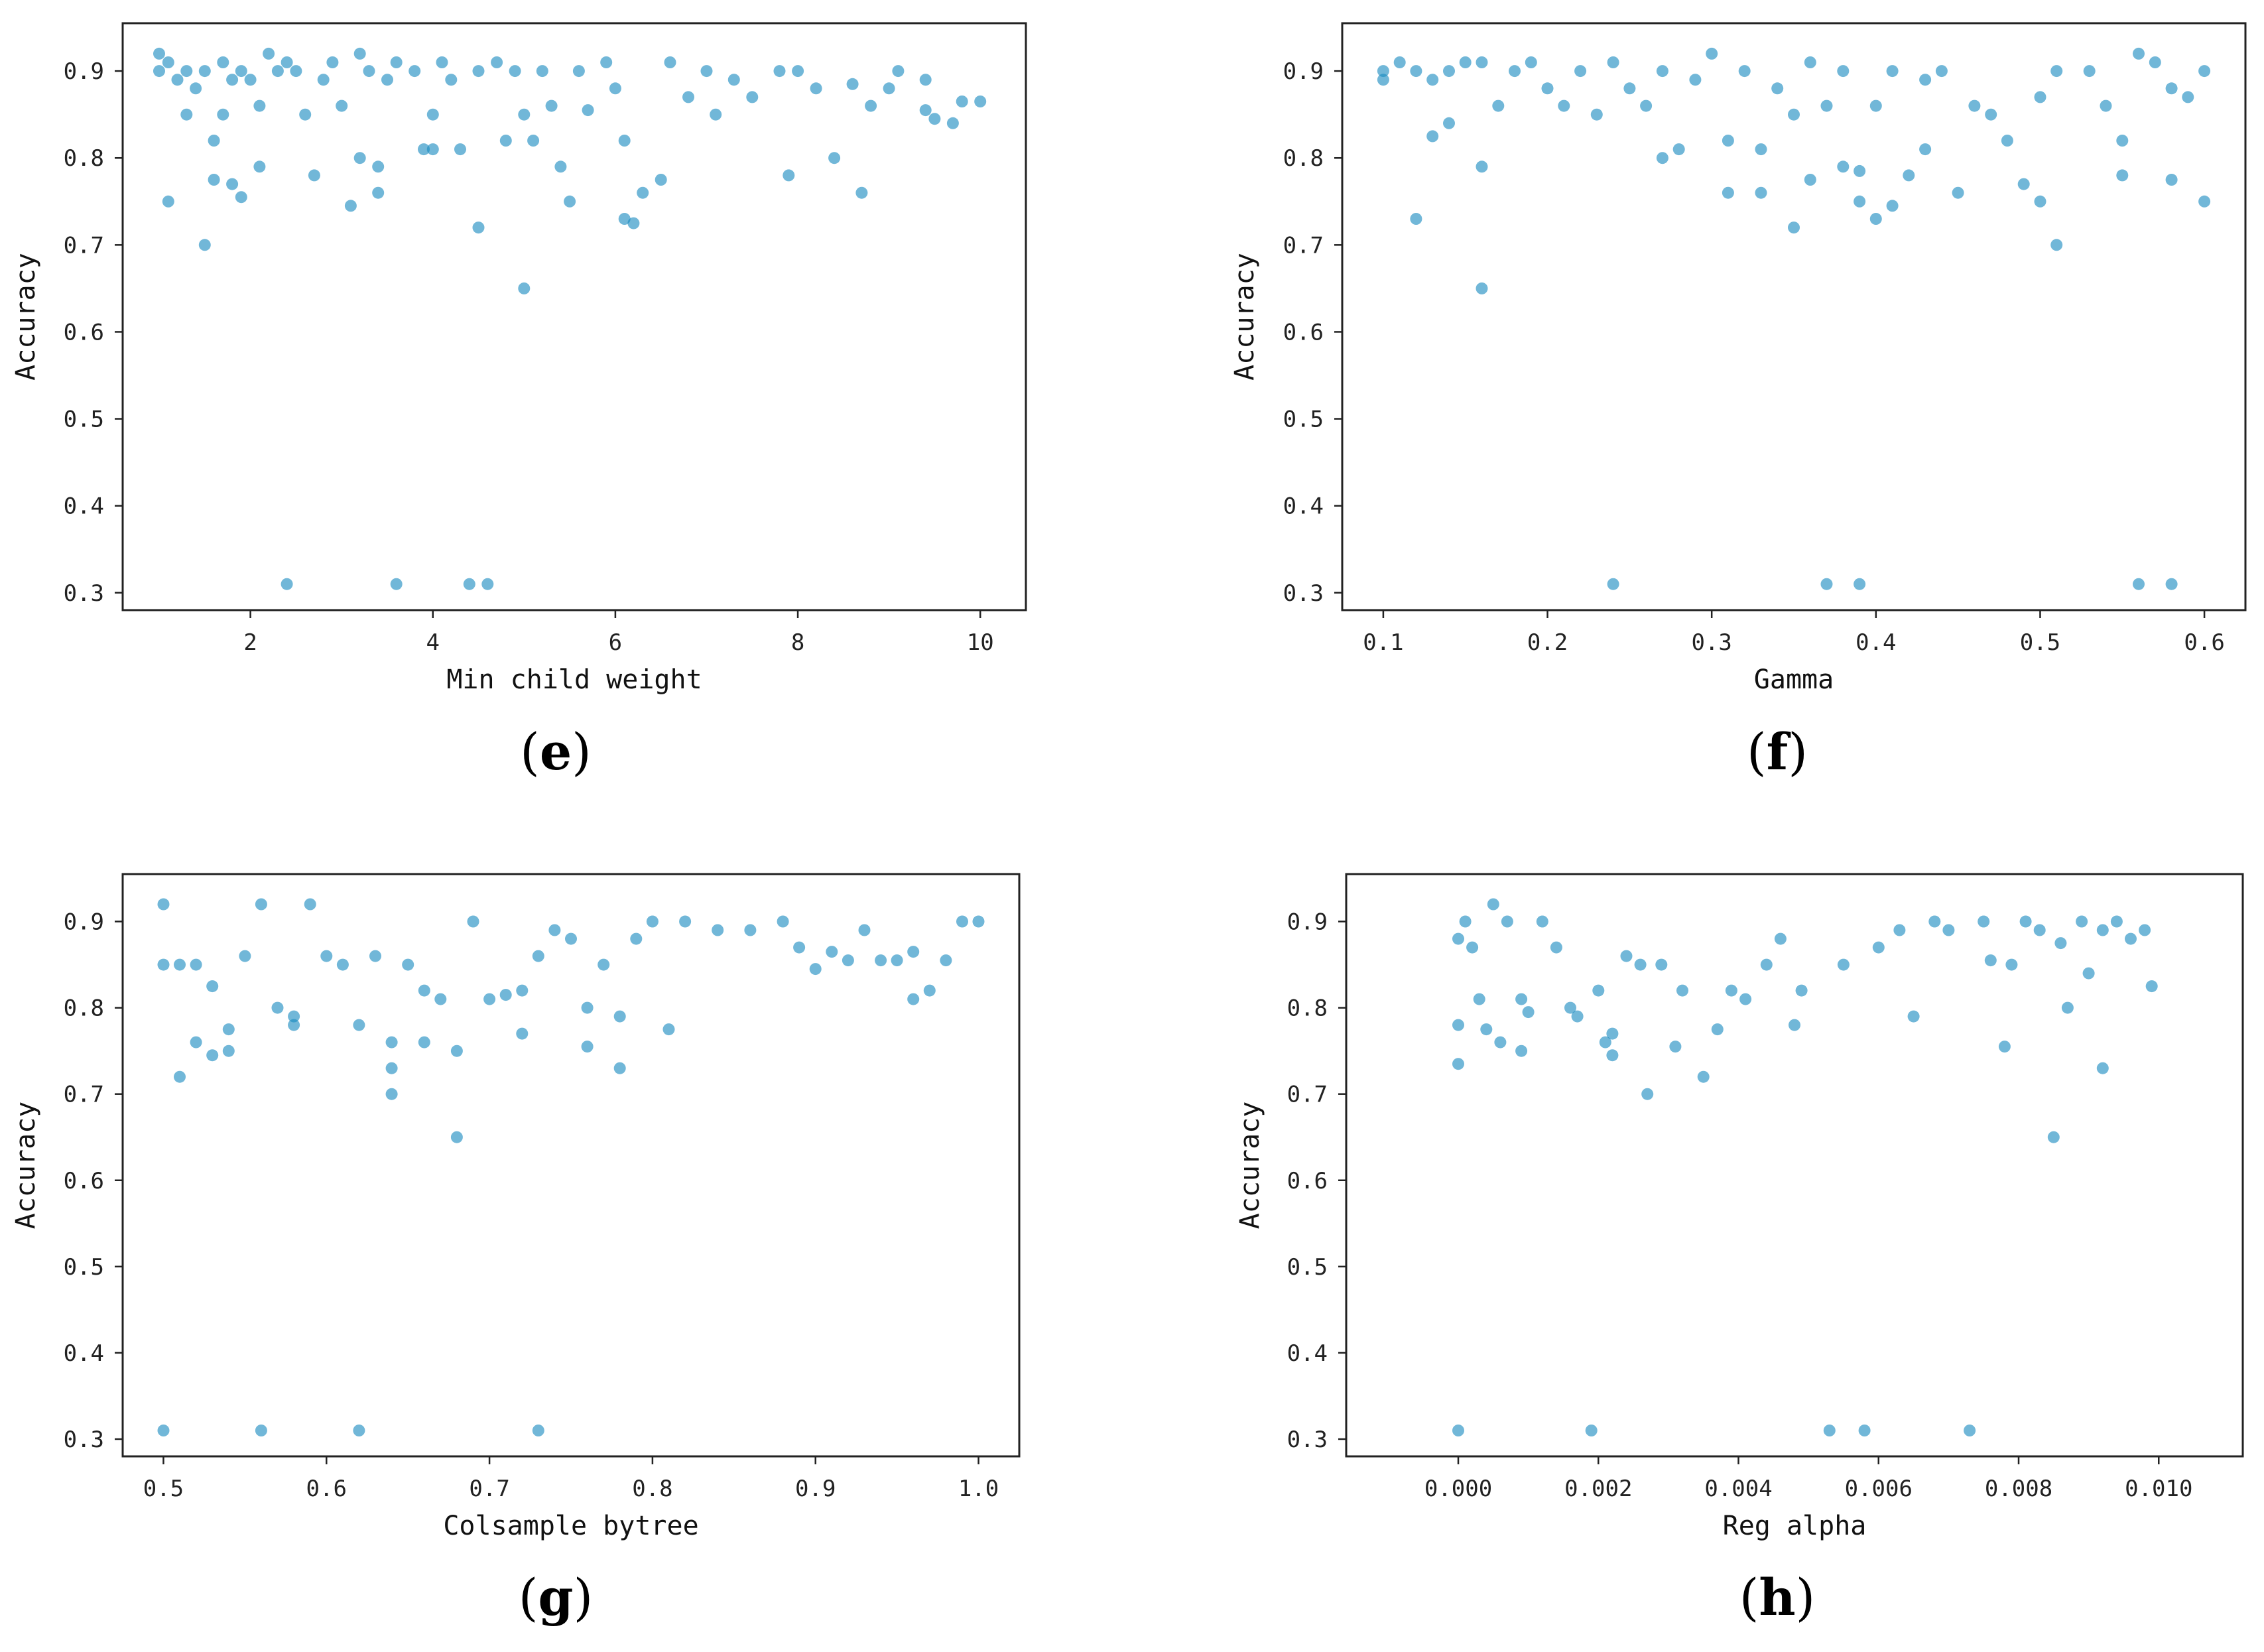 The width and height of the screenshot is (2264, 1652). I want to click on x-axis-title: Min child weight, so click(574, 680).